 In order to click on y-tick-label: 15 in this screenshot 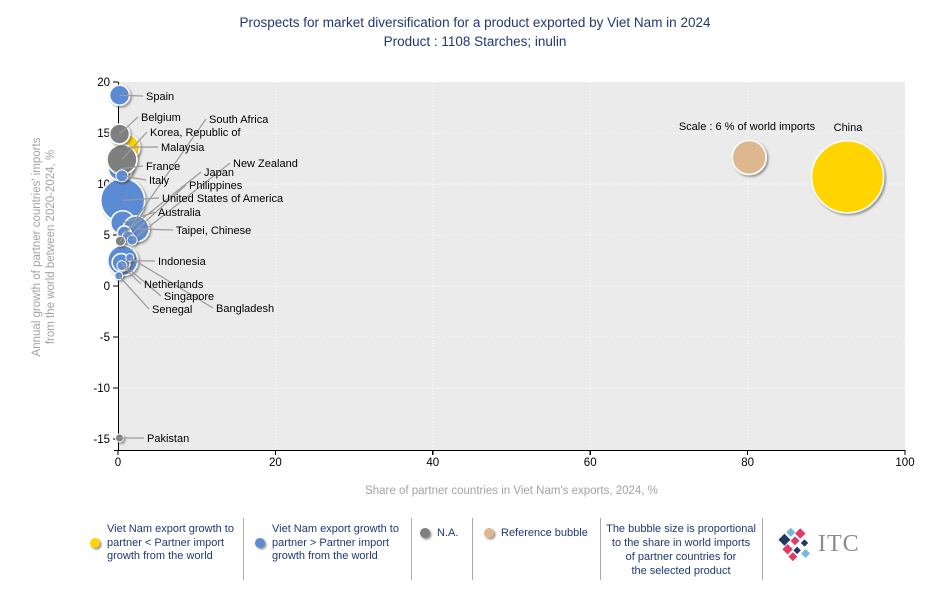, I will do `click(103, 134)`.